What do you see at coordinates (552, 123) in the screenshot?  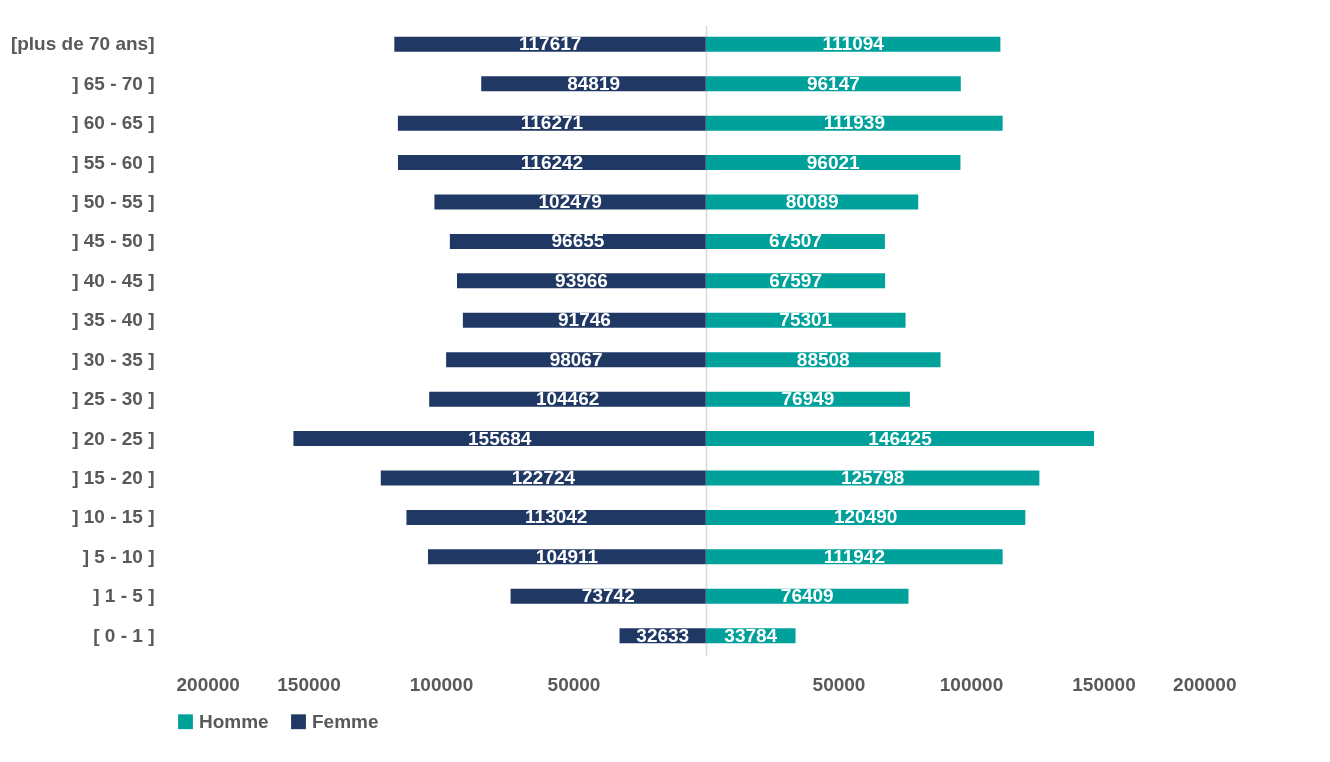 I see `data-label: 116271` at bounding box center [552, 123].